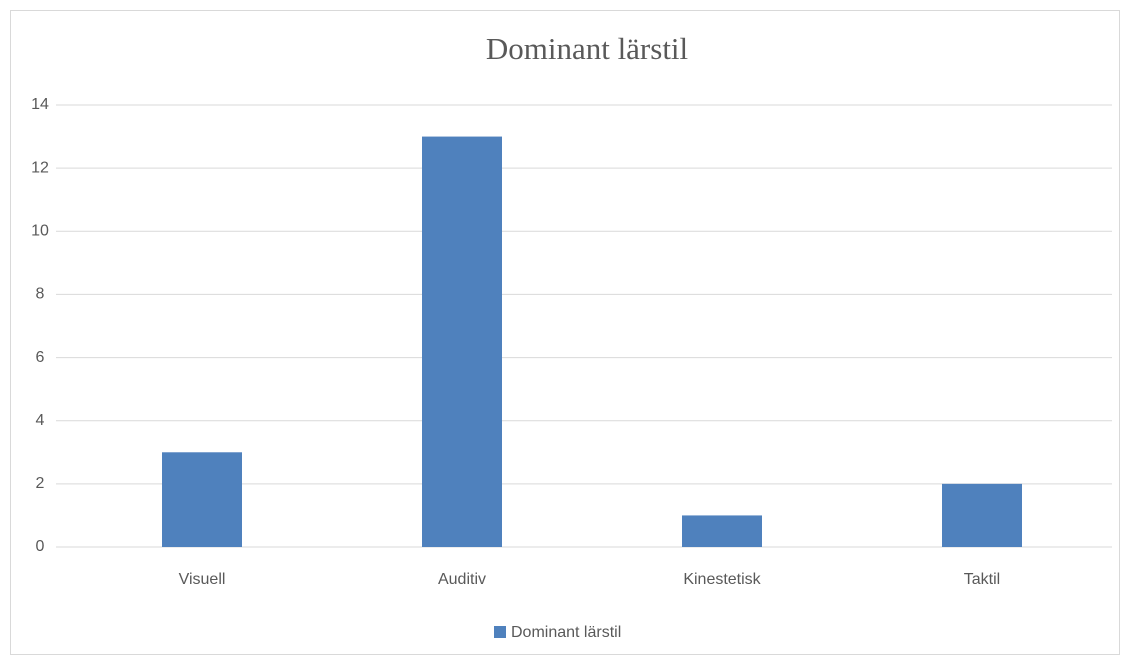 This screenshot has height=664, width=1130. I want to click on legend-swatch, so click(500, 632).